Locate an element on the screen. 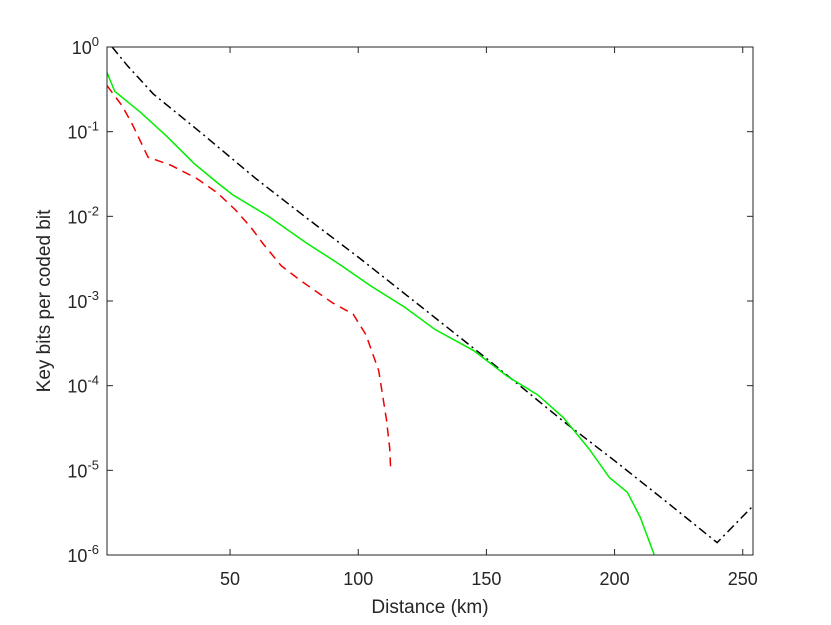 Image resolution: width=831 pixels, height=625 pixels. x-tick-label: 150 is located at coordinates (486, 579).